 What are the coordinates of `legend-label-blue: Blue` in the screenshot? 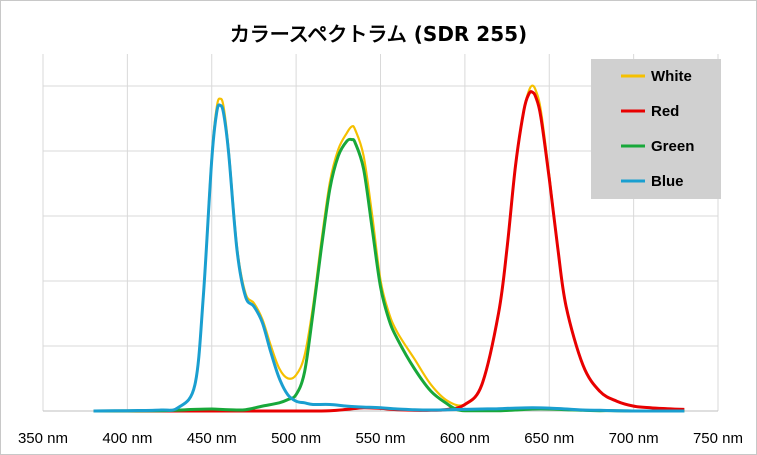 It's located at (667, 181).